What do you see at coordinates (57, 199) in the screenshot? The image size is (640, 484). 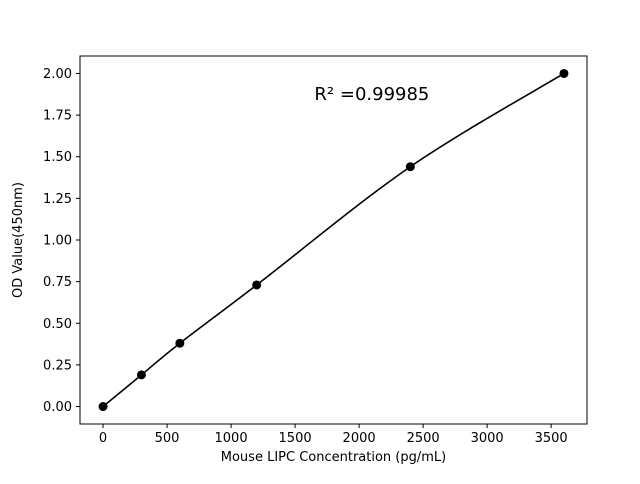 I see `y-tick-label: 1.25` at bounding box center [57, 199].